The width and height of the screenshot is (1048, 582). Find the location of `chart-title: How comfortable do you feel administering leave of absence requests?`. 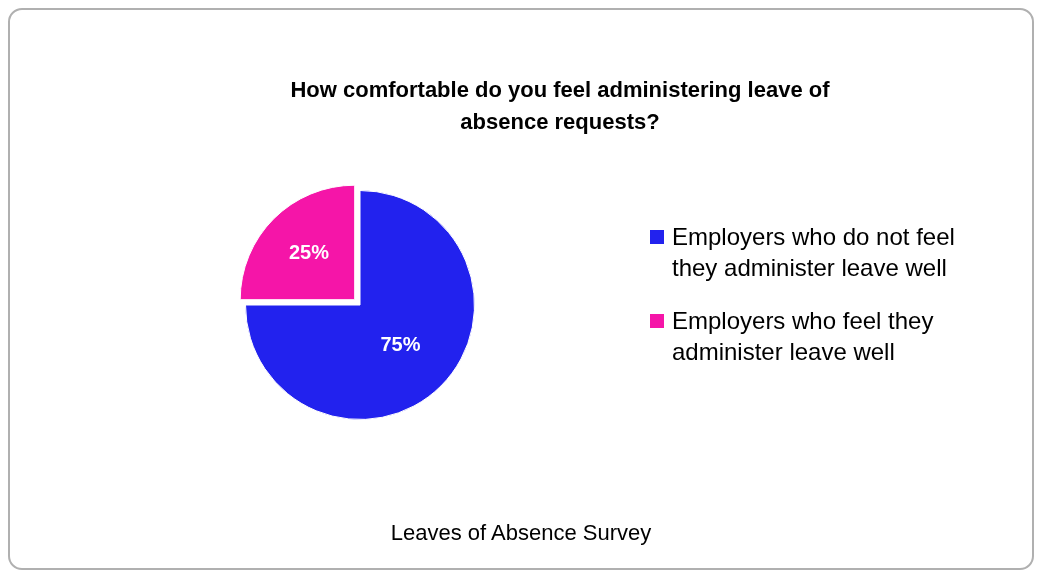

chart-title: How comfortable do you feel administering leave of absence requests? is located at coordinates (560, 106).